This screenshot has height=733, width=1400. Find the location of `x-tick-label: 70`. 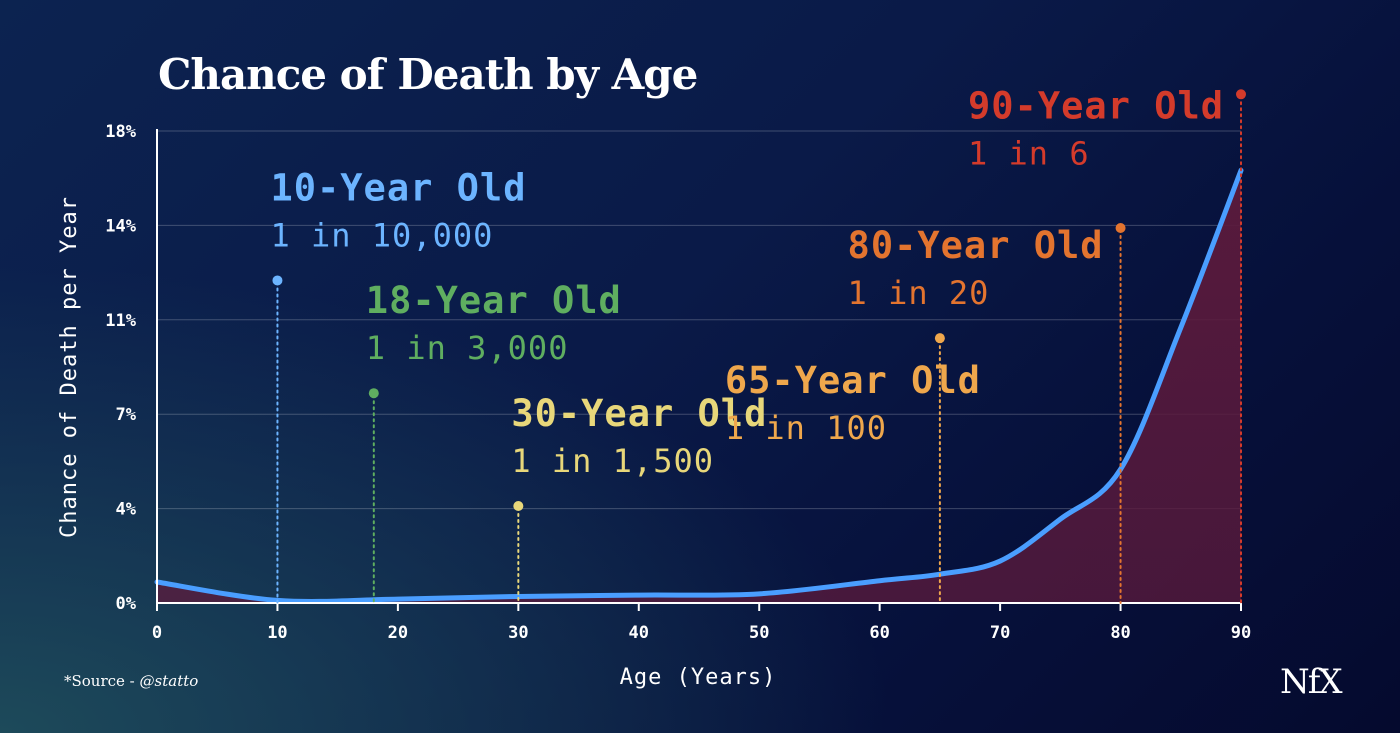

x-tick-label: 70 is located at coordinates (1000, 633).